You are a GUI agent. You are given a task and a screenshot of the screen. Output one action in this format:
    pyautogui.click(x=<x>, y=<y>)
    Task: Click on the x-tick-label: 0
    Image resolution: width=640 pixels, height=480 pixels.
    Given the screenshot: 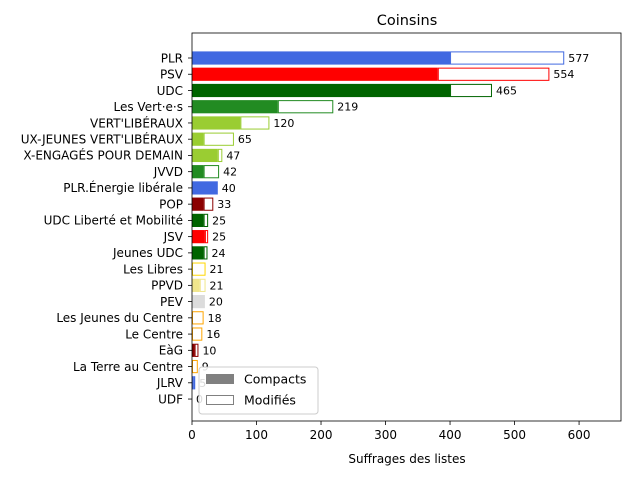 What is the action you would take?
    pyautogui.click(x=192, y=435)
    